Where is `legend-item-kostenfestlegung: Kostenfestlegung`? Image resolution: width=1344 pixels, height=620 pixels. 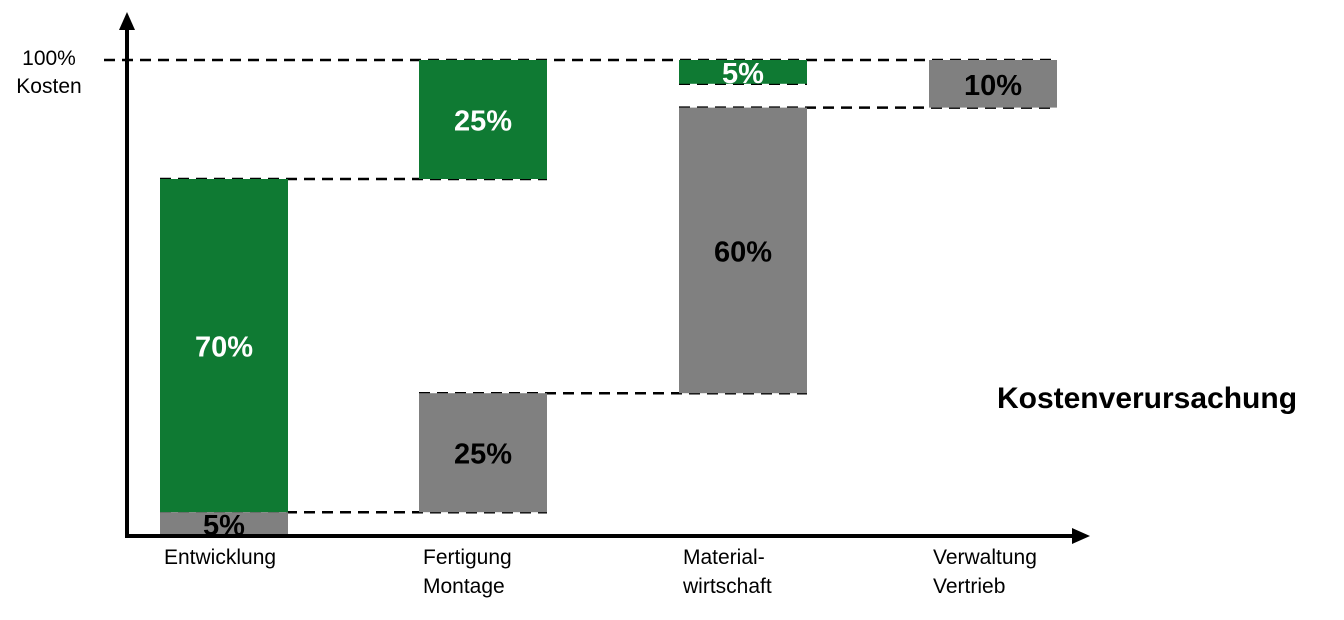 legend-item-kostenfestlegung: Kostenfestlegung is located at coordinates (1143, 273).